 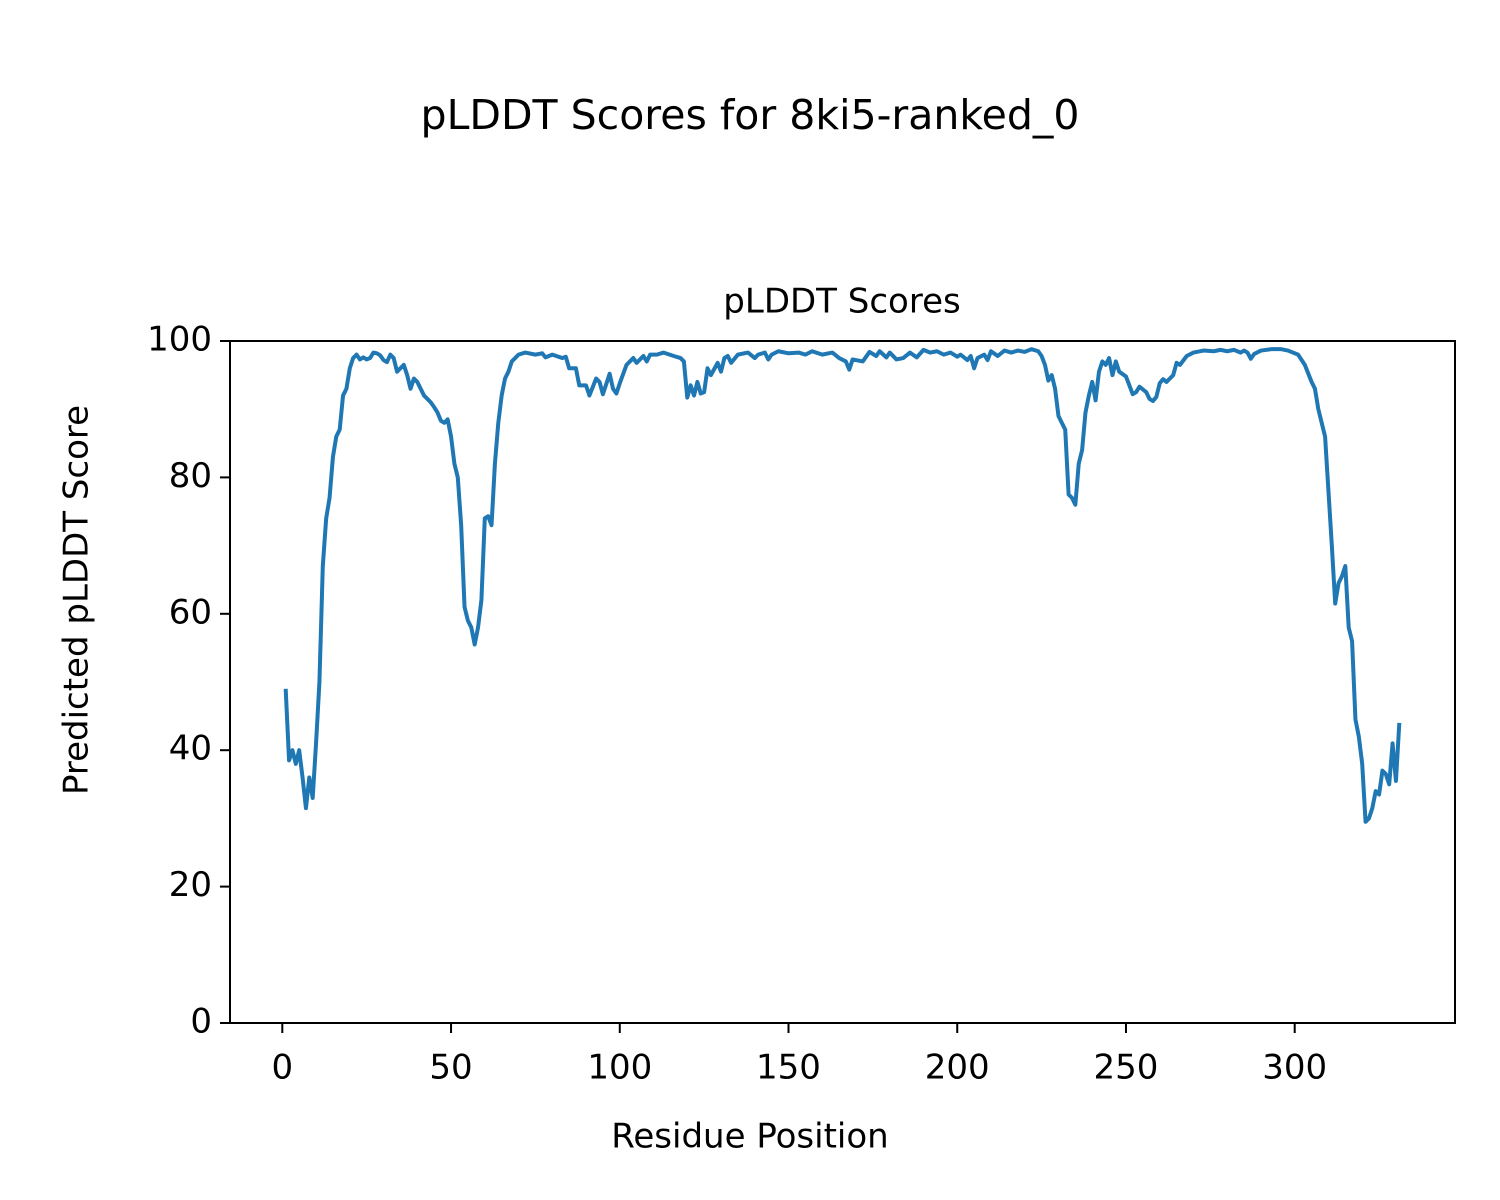 I want to click on x-tick-label: 250, so click(x=1126, y=1068).